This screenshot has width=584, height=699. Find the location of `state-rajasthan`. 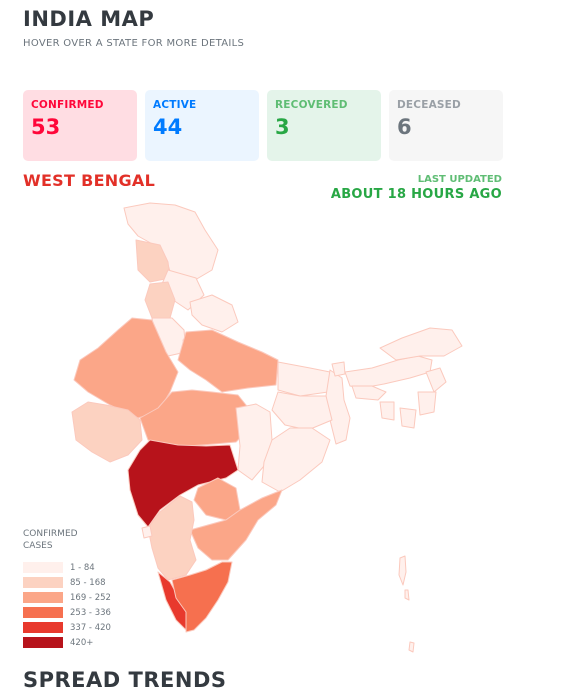

state-rajasthan is located at coordinates (126, 368).